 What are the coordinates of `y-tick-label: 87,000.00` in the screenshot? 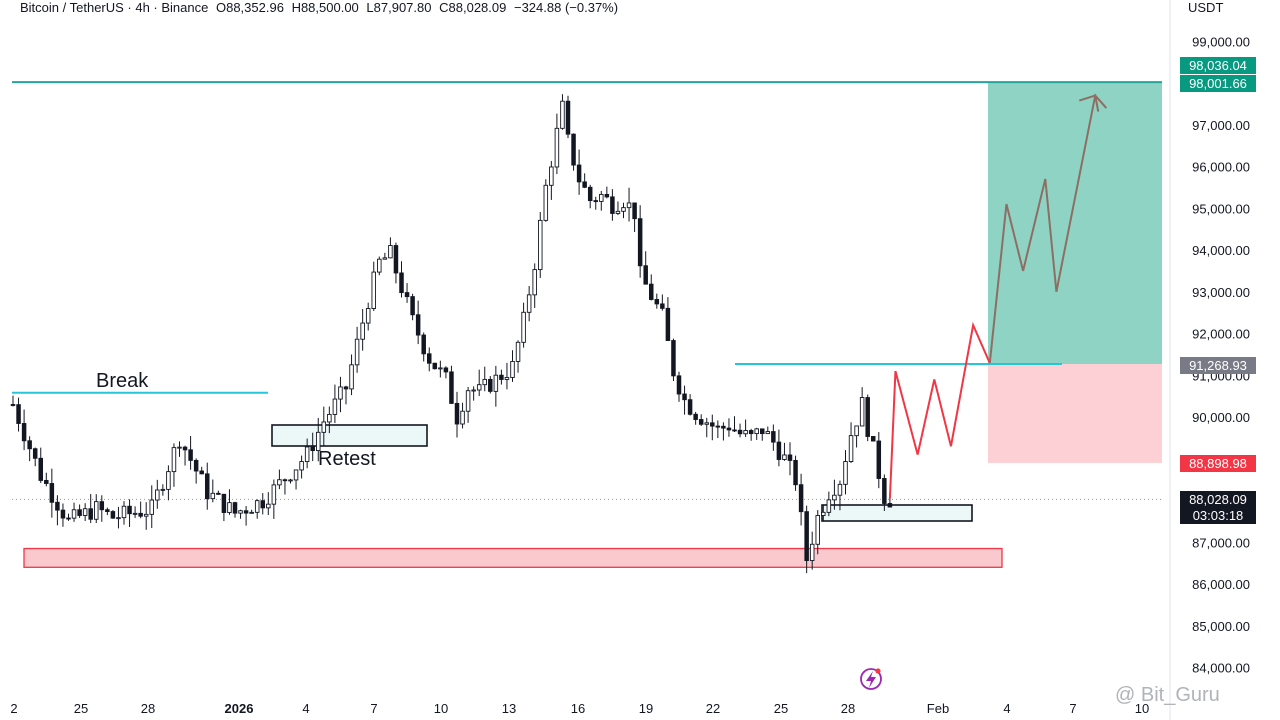 It's located at (1221, 542).